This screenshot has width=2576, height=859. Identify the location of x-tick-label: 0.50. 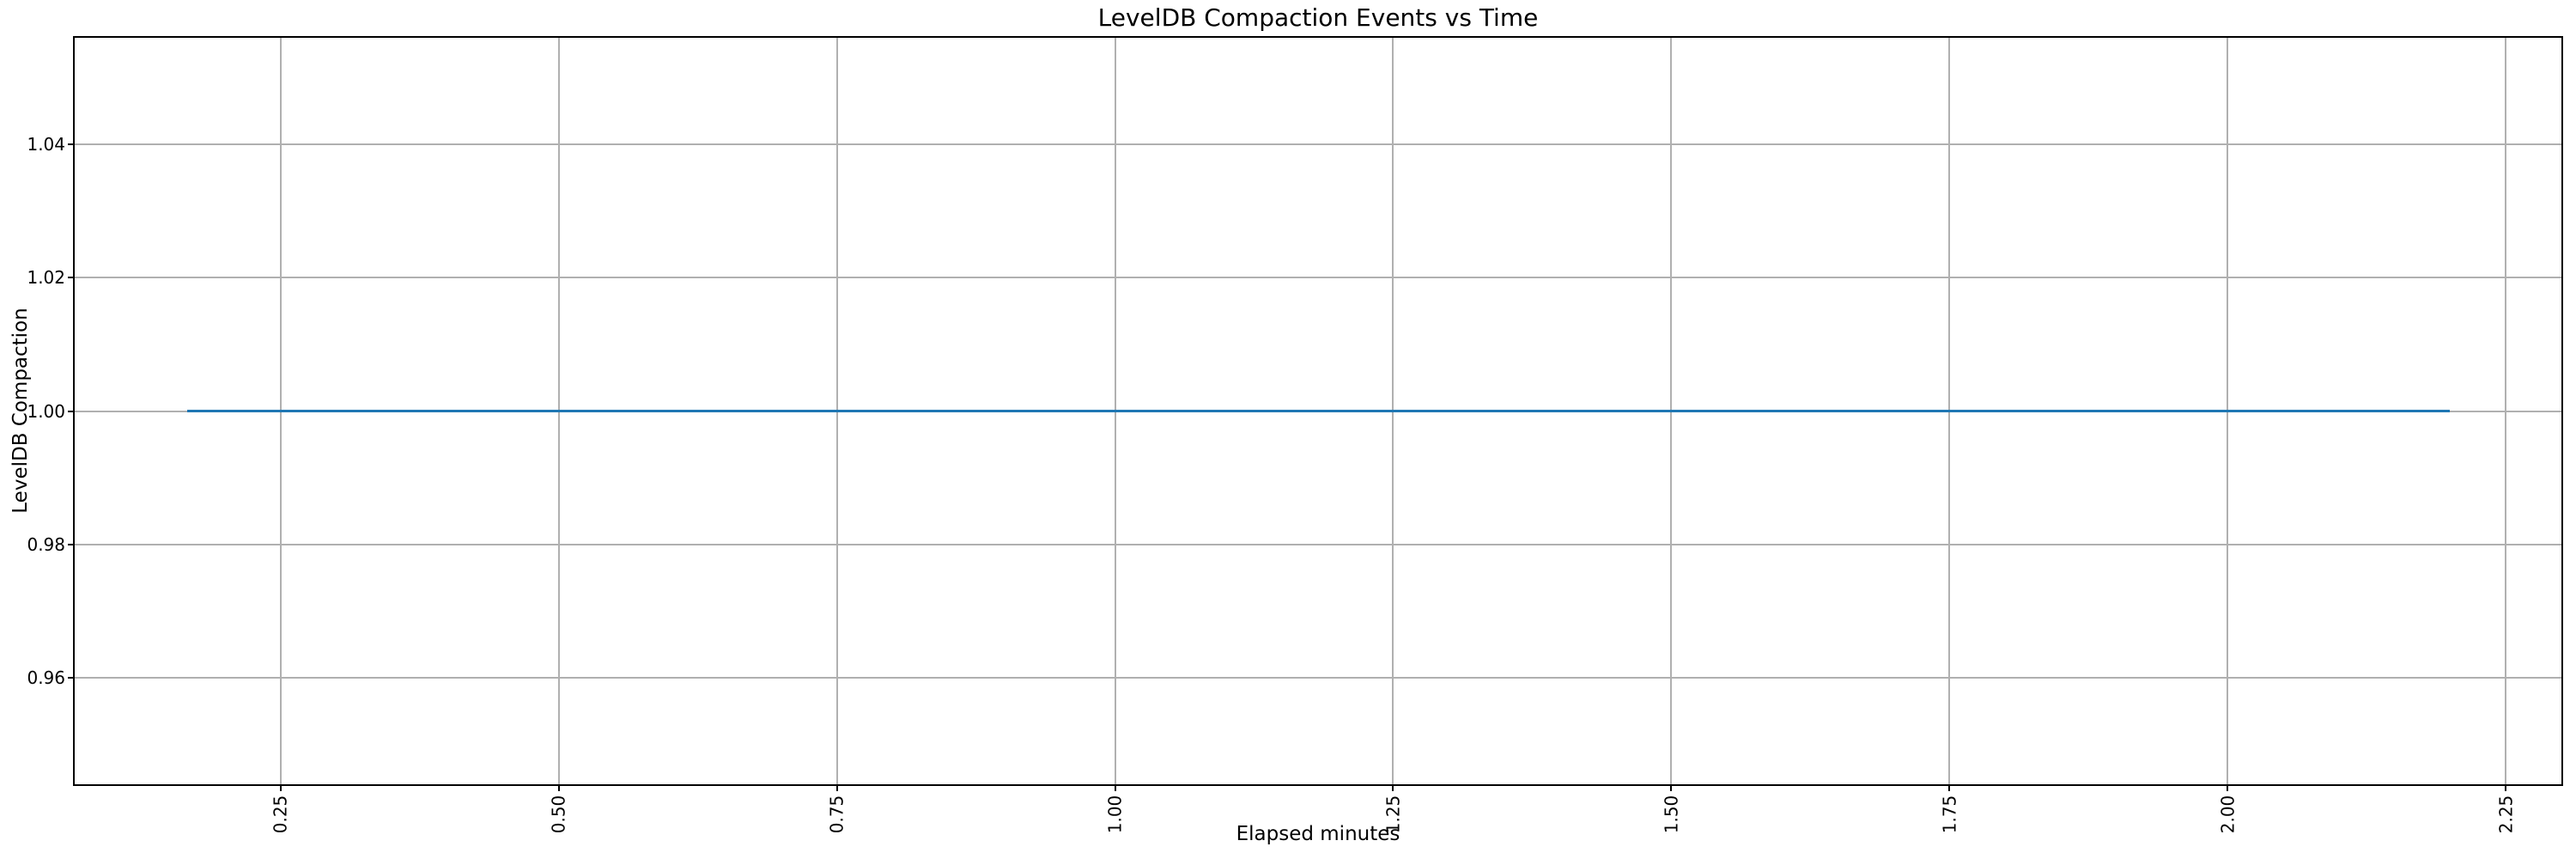
(559, 814).